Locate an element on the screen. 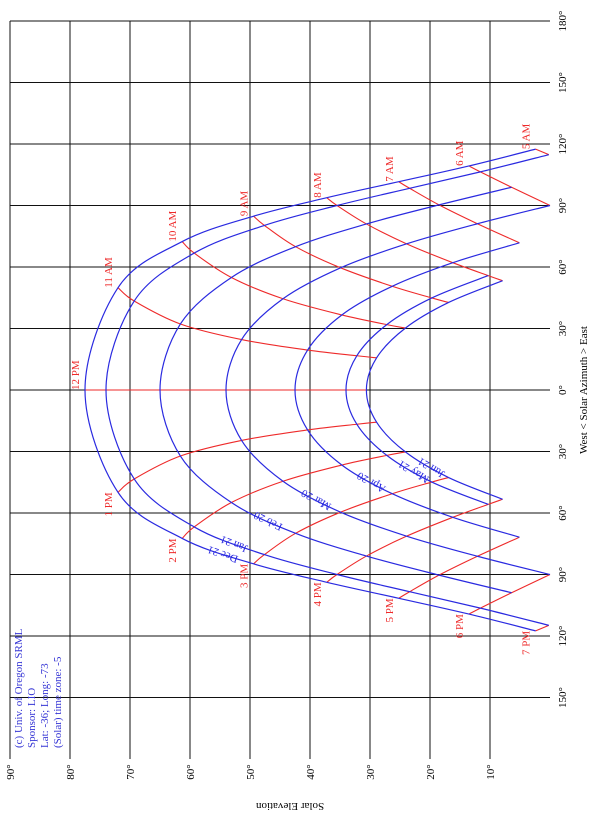 The width and height of the screenshot is (600, 817). y-tick-label: 30° is located at coordinates (371, 771).